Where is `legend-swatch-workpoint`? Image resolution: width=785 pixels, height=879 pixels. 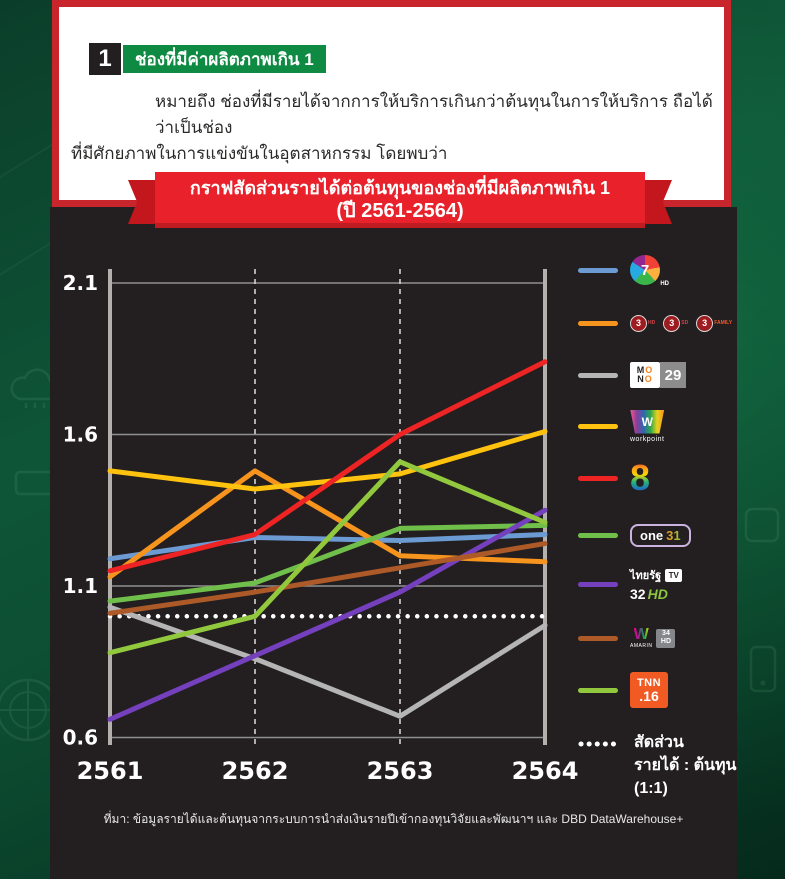
legend-swatch-workpoint is located at coordinates (598, 426).